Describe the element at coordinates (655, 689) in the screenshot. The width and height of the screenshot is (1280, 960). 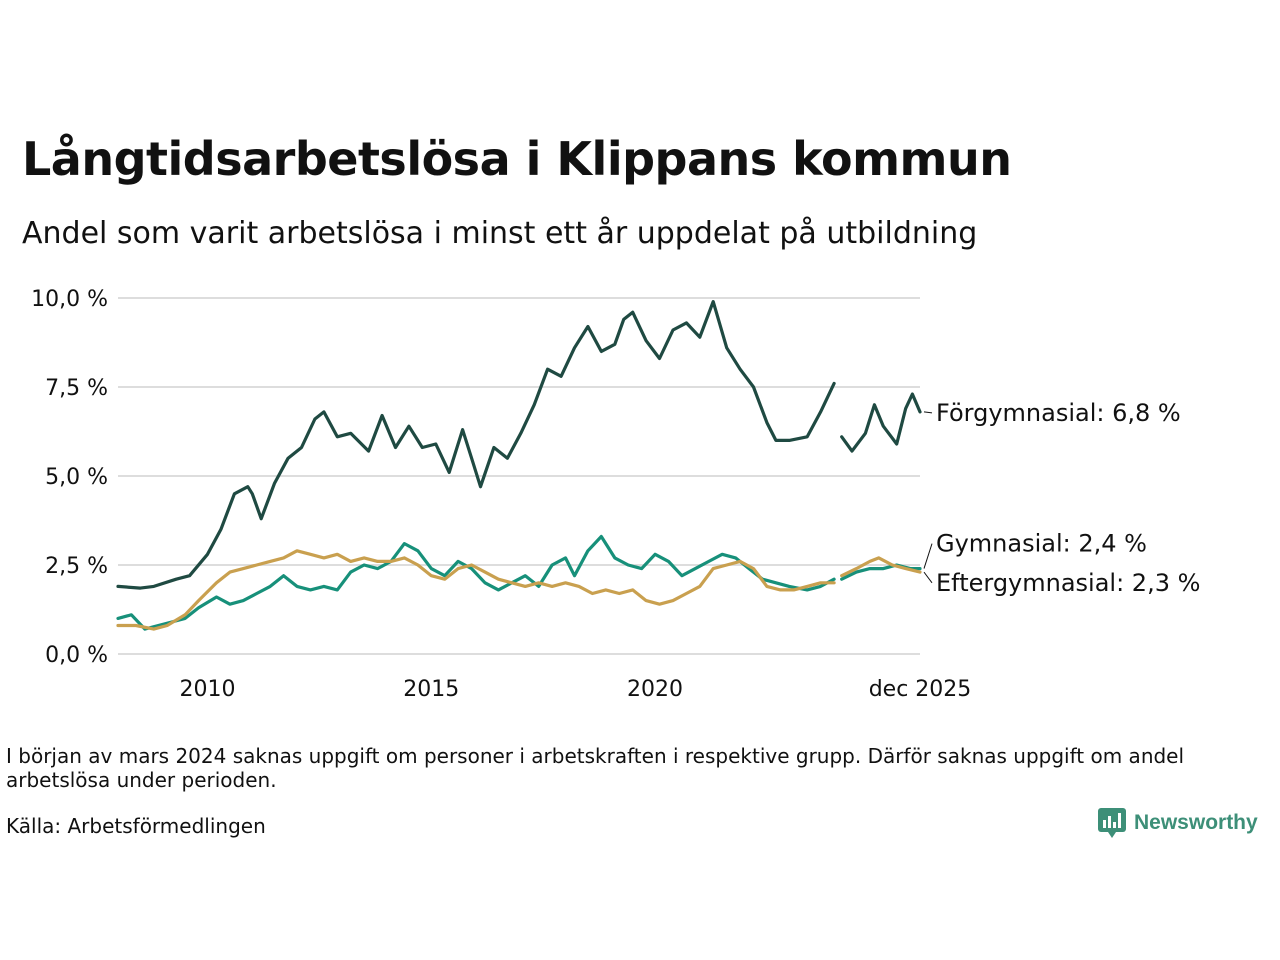
I see `x-tick-label: 2020` at that location.